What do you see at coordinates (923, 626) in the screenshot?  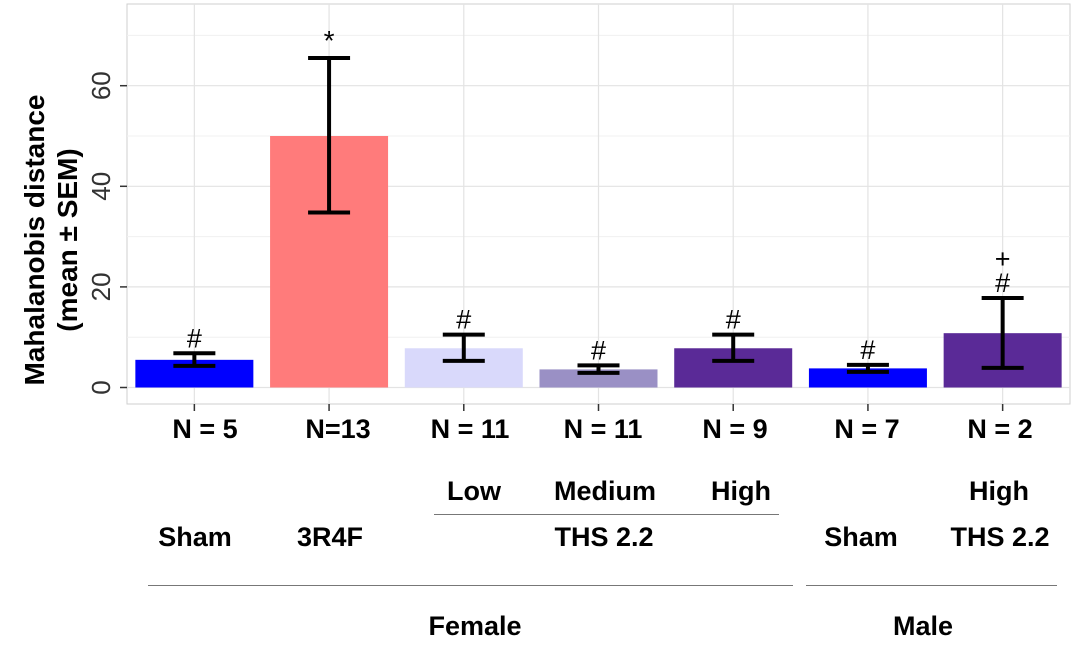 I see `sex-label-male: Male` at bounding box center [923, 626].